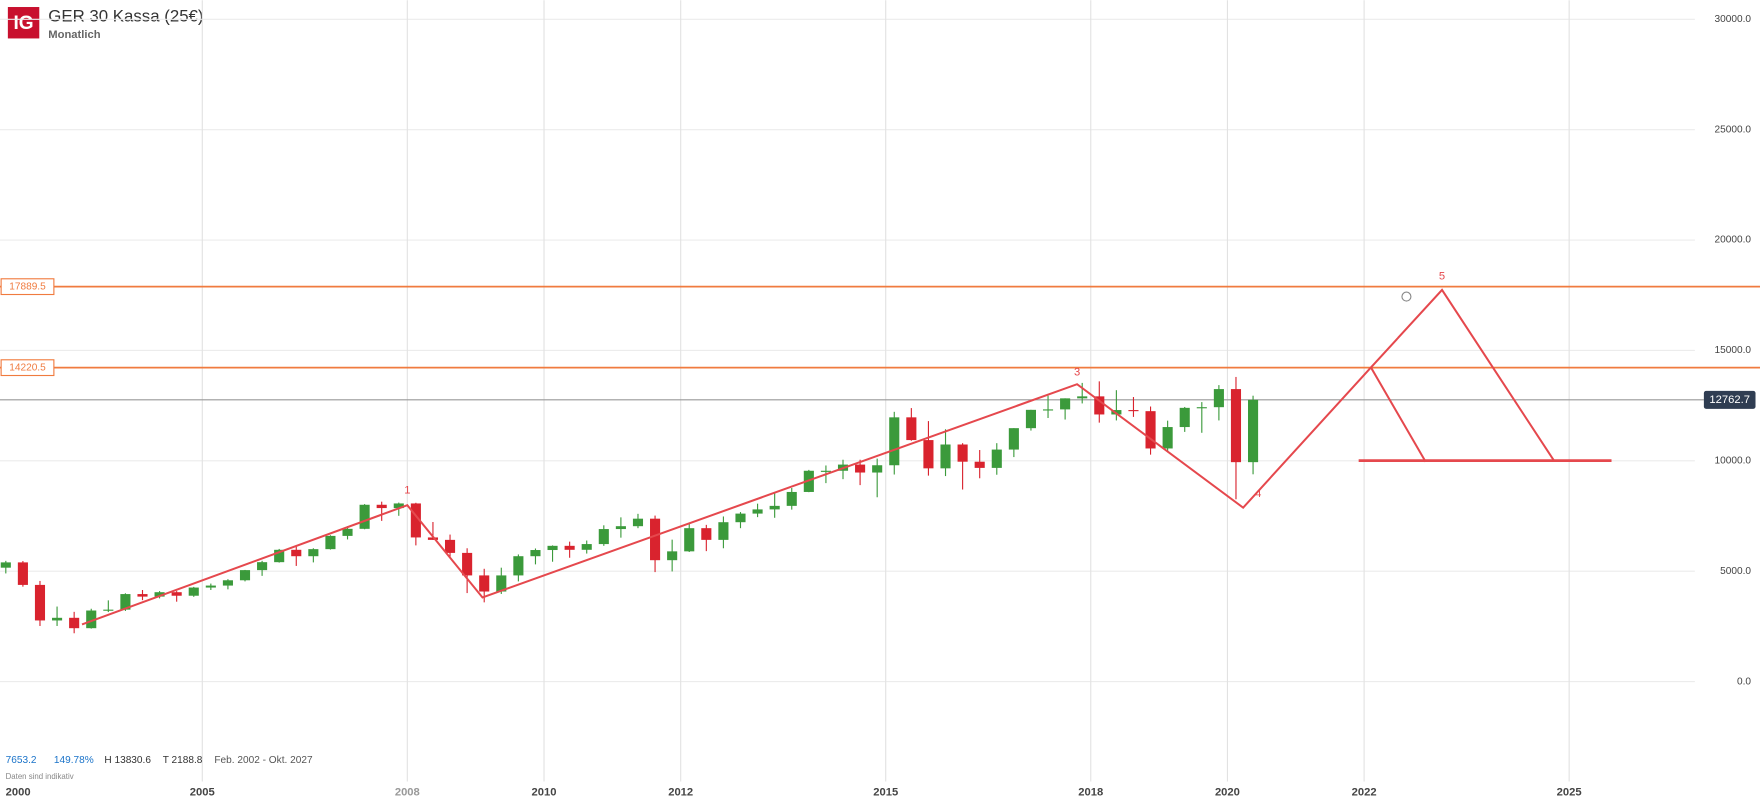 The width and height of the screenshot is (1760, 802). I want to click on y-tick-label: 20000.0, so click(1733, 240).